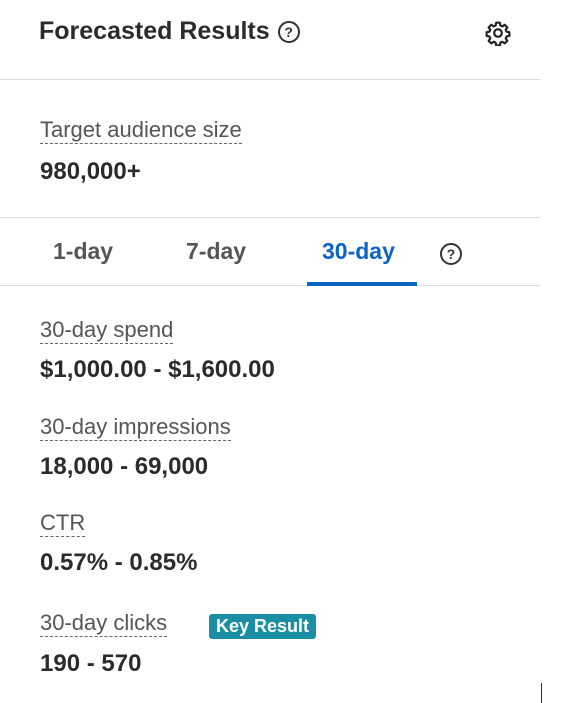 The width and height of the screenshot is (566, 703). What do you see at coordinates (263, 626) in the screenshot?
I see `key-result-badge: Key Result` at bounding box center [263, 626].